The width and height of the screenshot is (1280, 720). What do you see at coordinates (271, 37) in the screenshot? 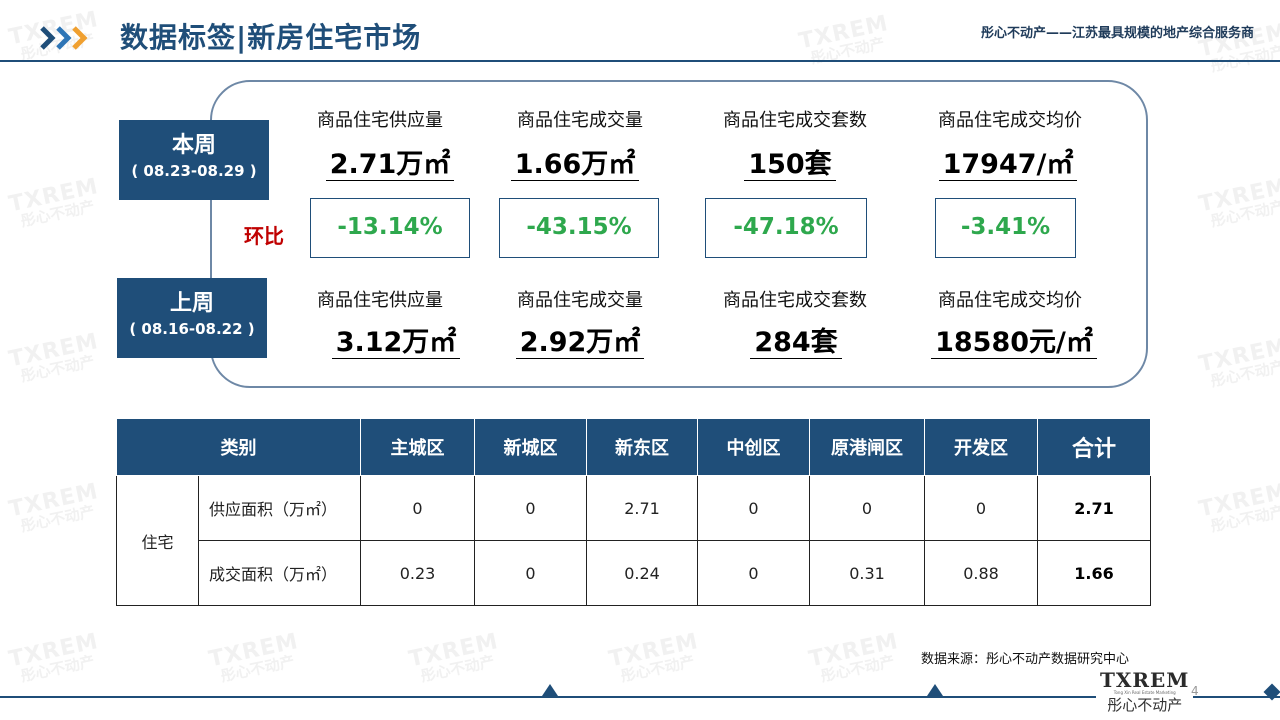
I see `page-title: 数据标签|新房住宅市场` at bounding box center [271, 37].